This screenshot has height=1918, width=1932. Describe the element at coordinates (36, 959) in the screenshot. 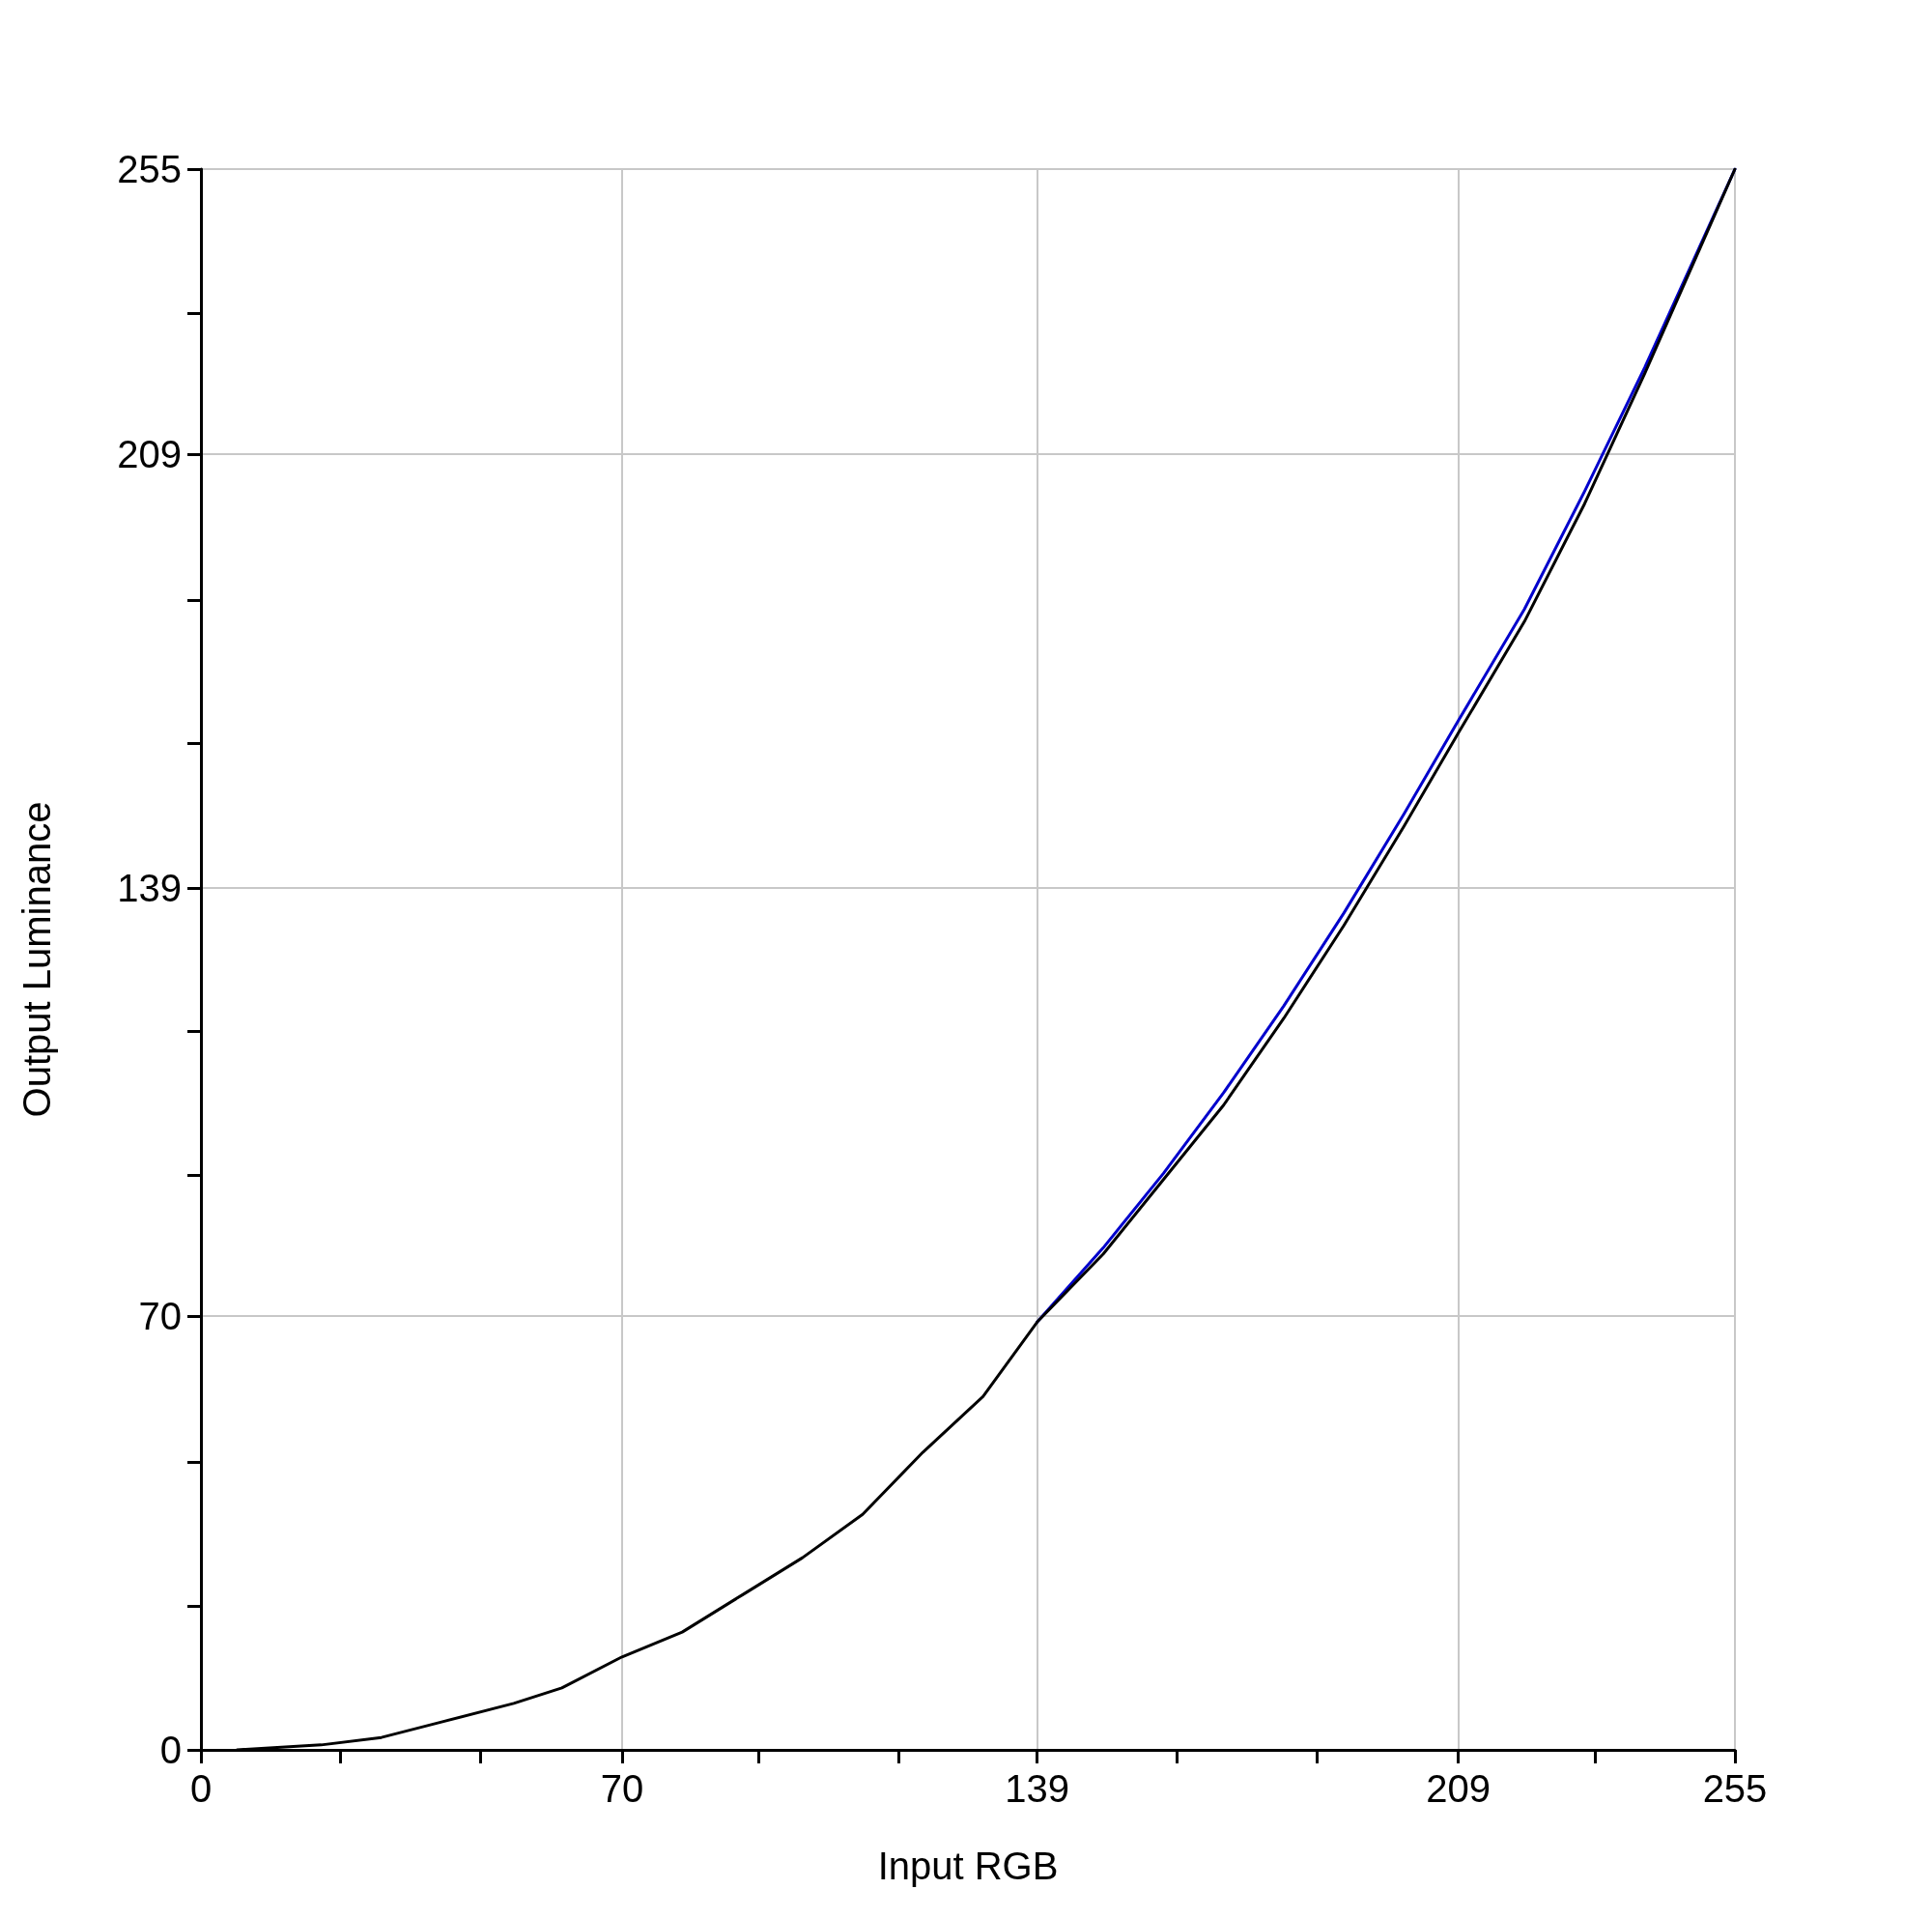

I see `y-axis-title: Output Luminance` at that location.